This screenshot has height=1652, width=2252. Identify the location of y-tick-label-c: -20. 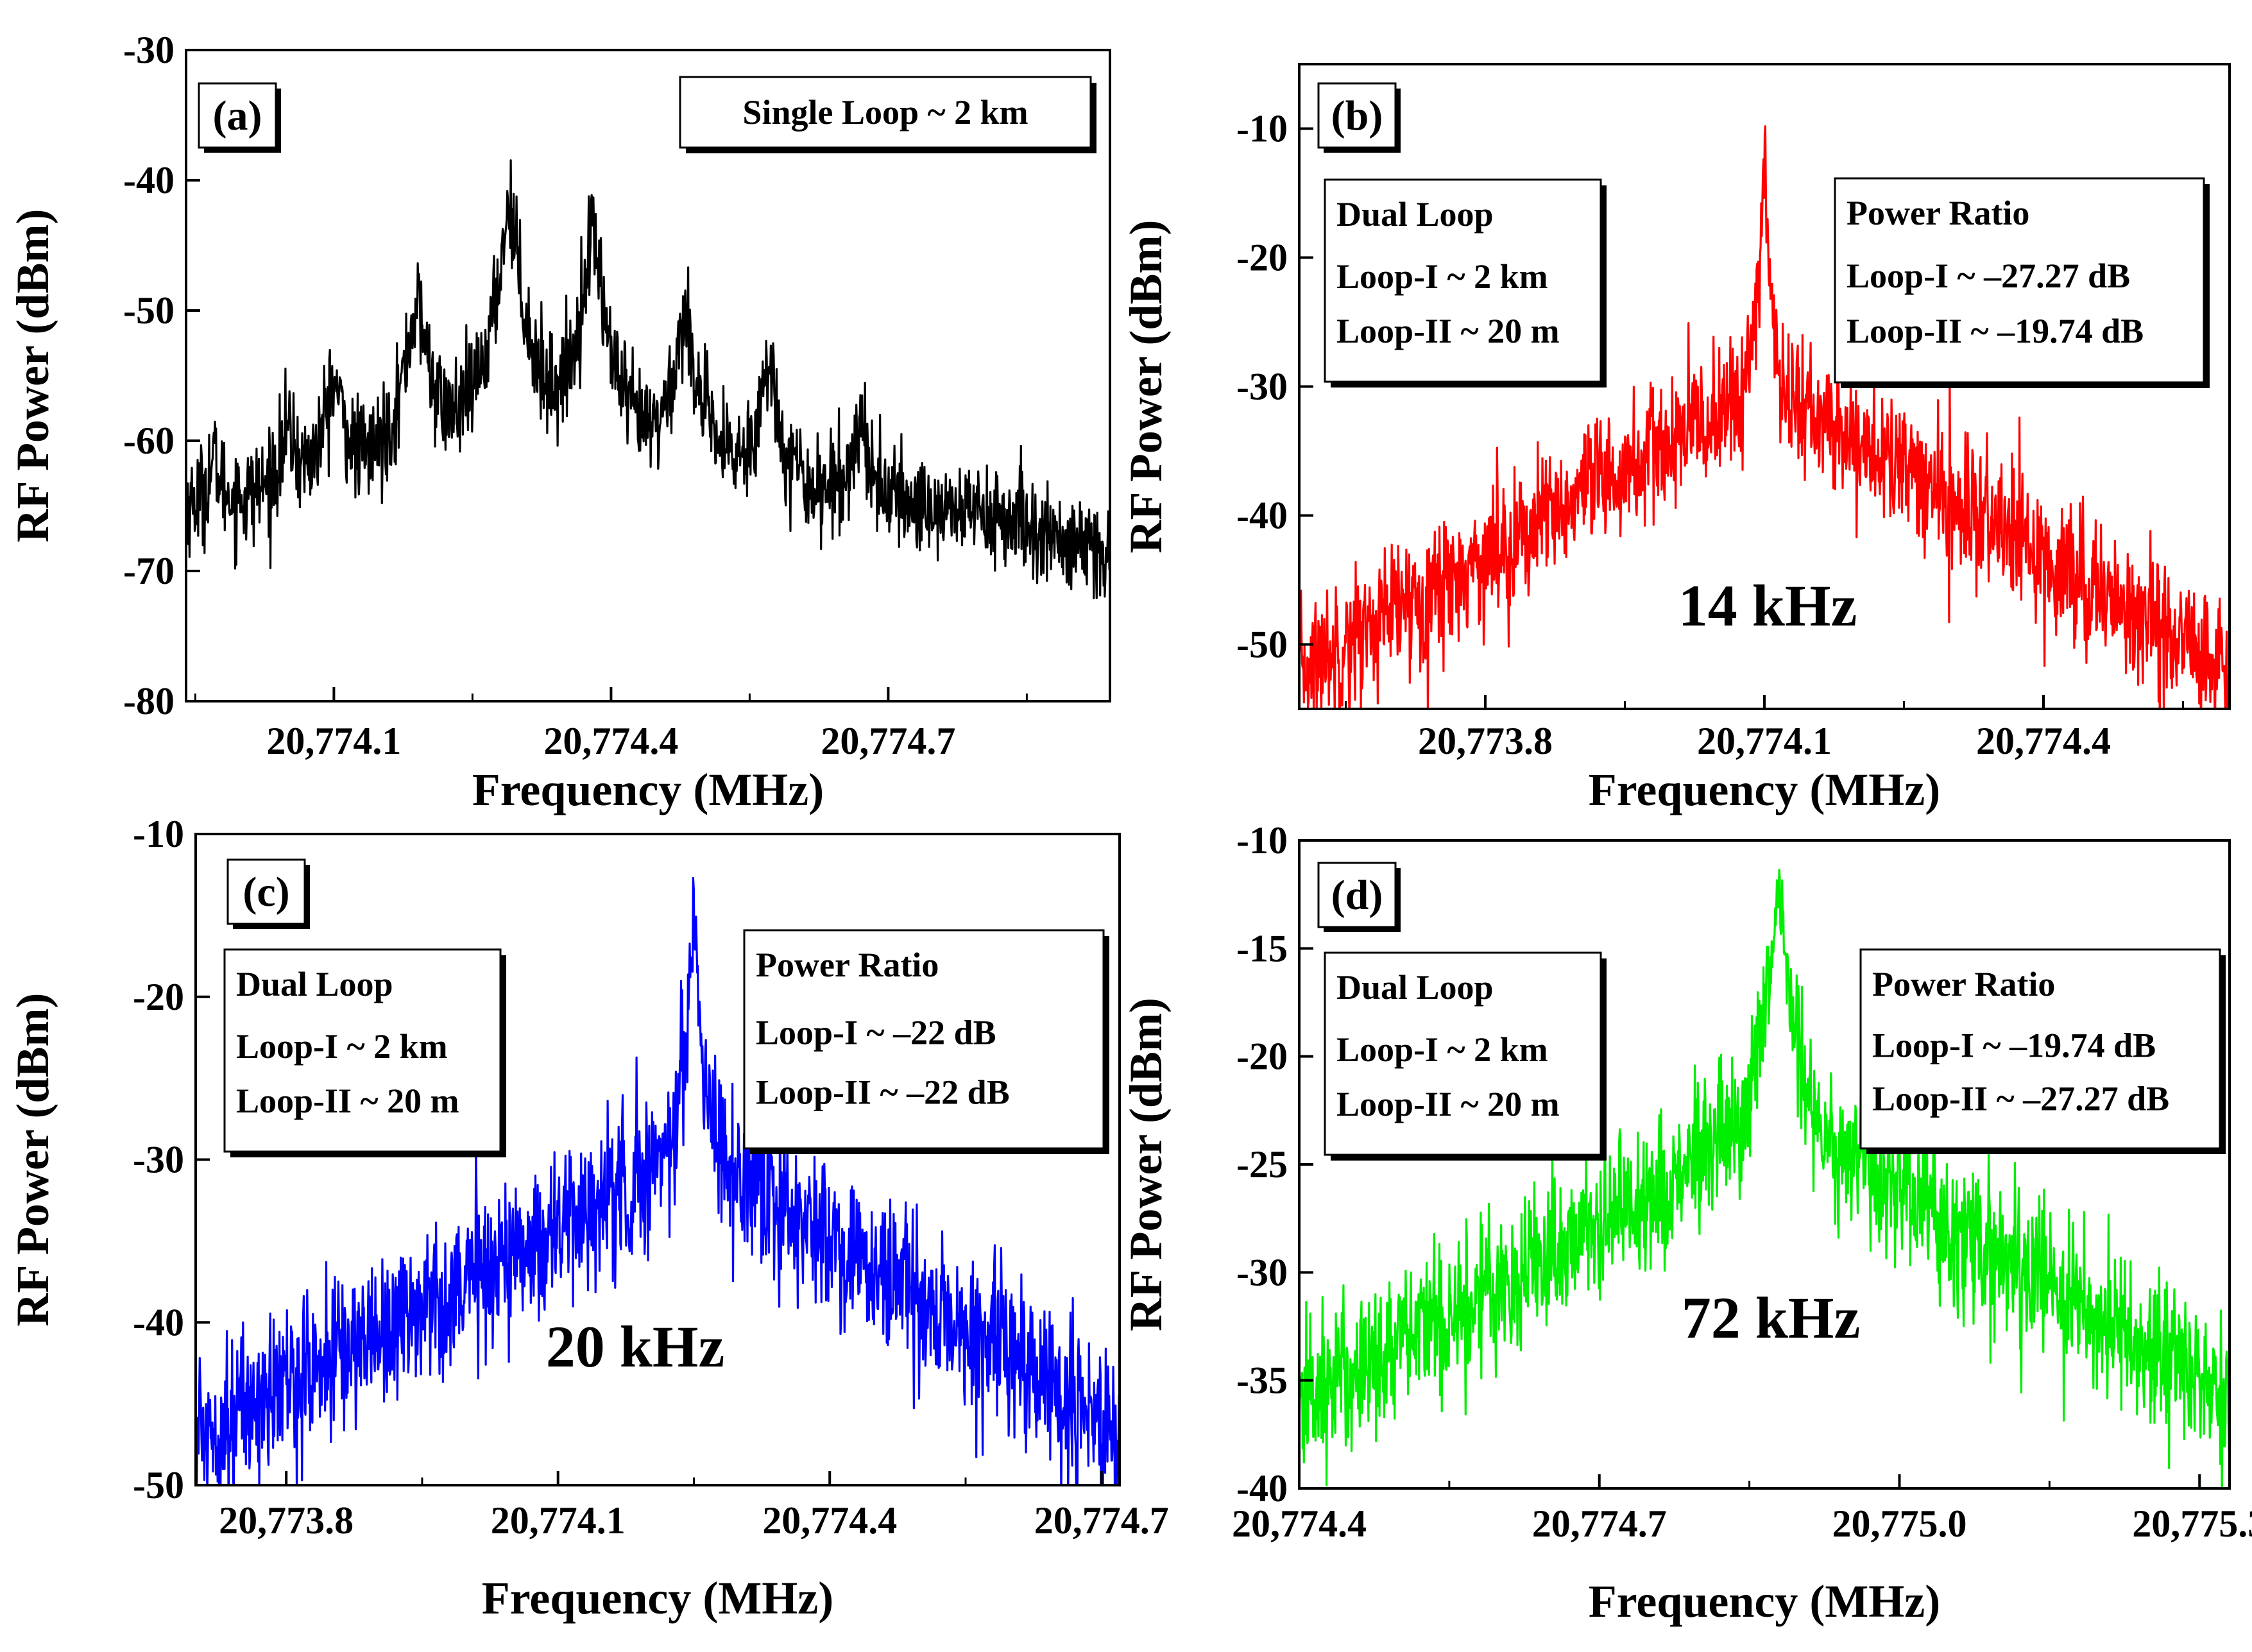
(158, 997).